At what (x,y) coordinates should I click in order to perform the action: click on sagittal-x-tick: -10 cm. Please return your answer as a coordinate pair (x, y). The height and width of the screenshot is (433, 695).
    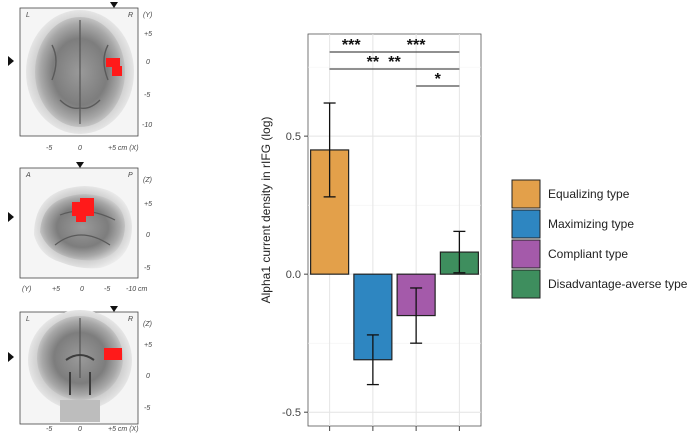
    Looking at the image, I should click on (137, 289).